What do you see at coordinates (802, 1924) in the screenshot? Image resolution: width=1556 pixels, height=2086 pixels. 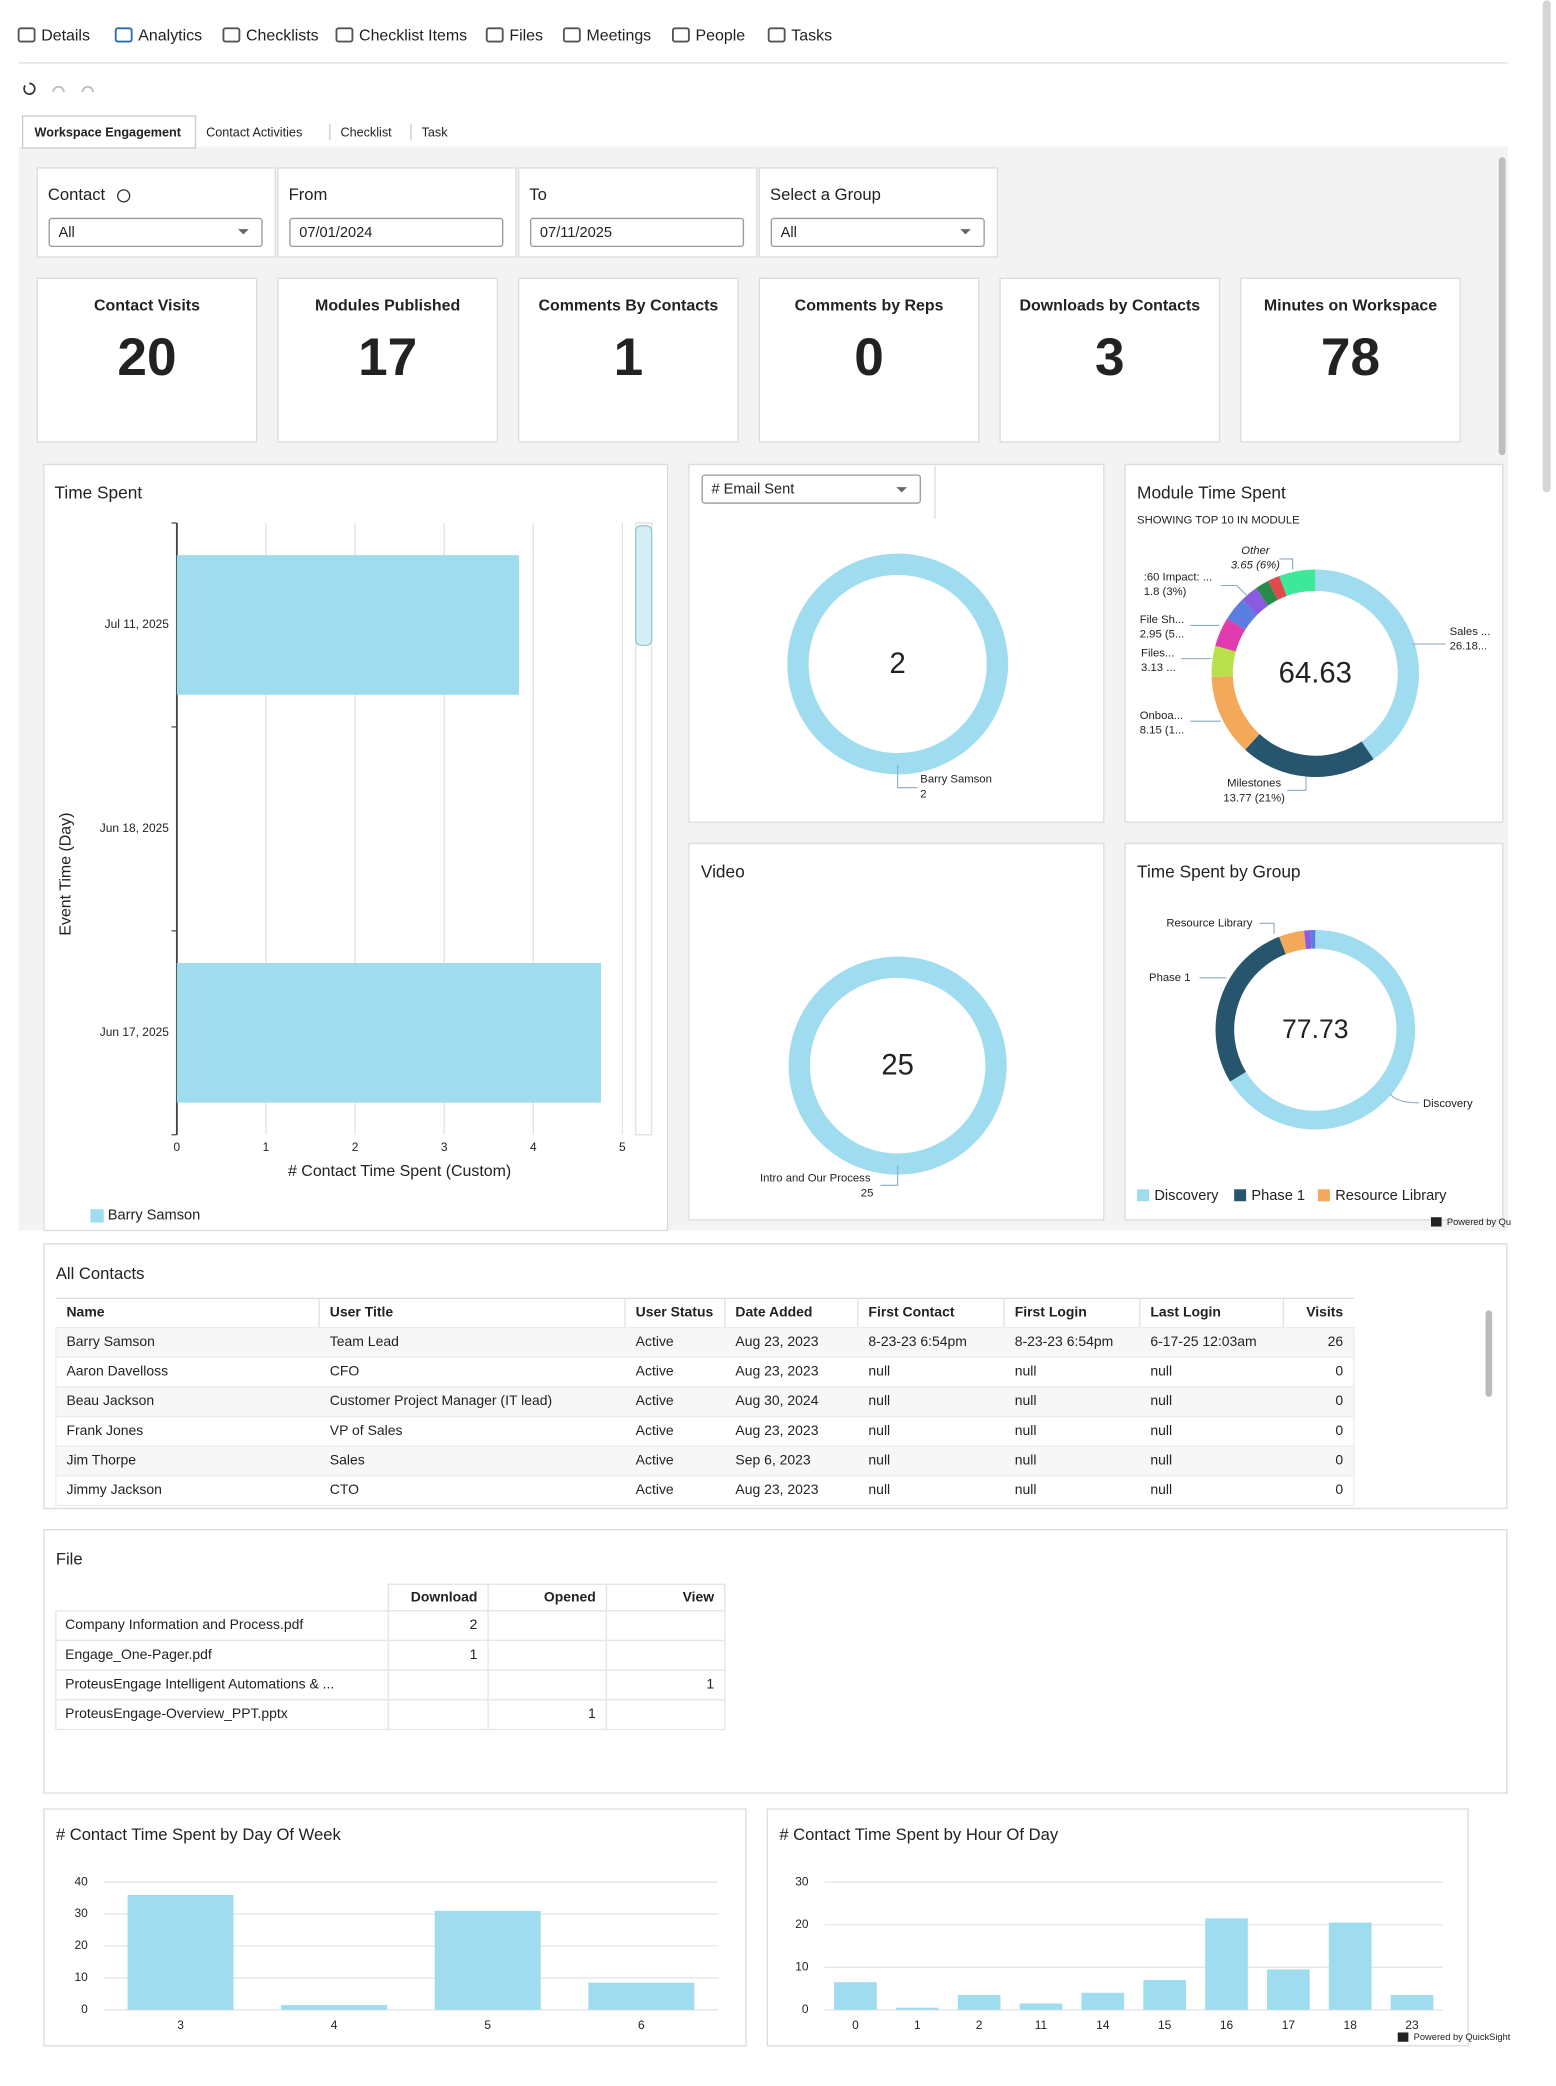 I see `y-tick-label: 20` at bounding box center [802, 1924].